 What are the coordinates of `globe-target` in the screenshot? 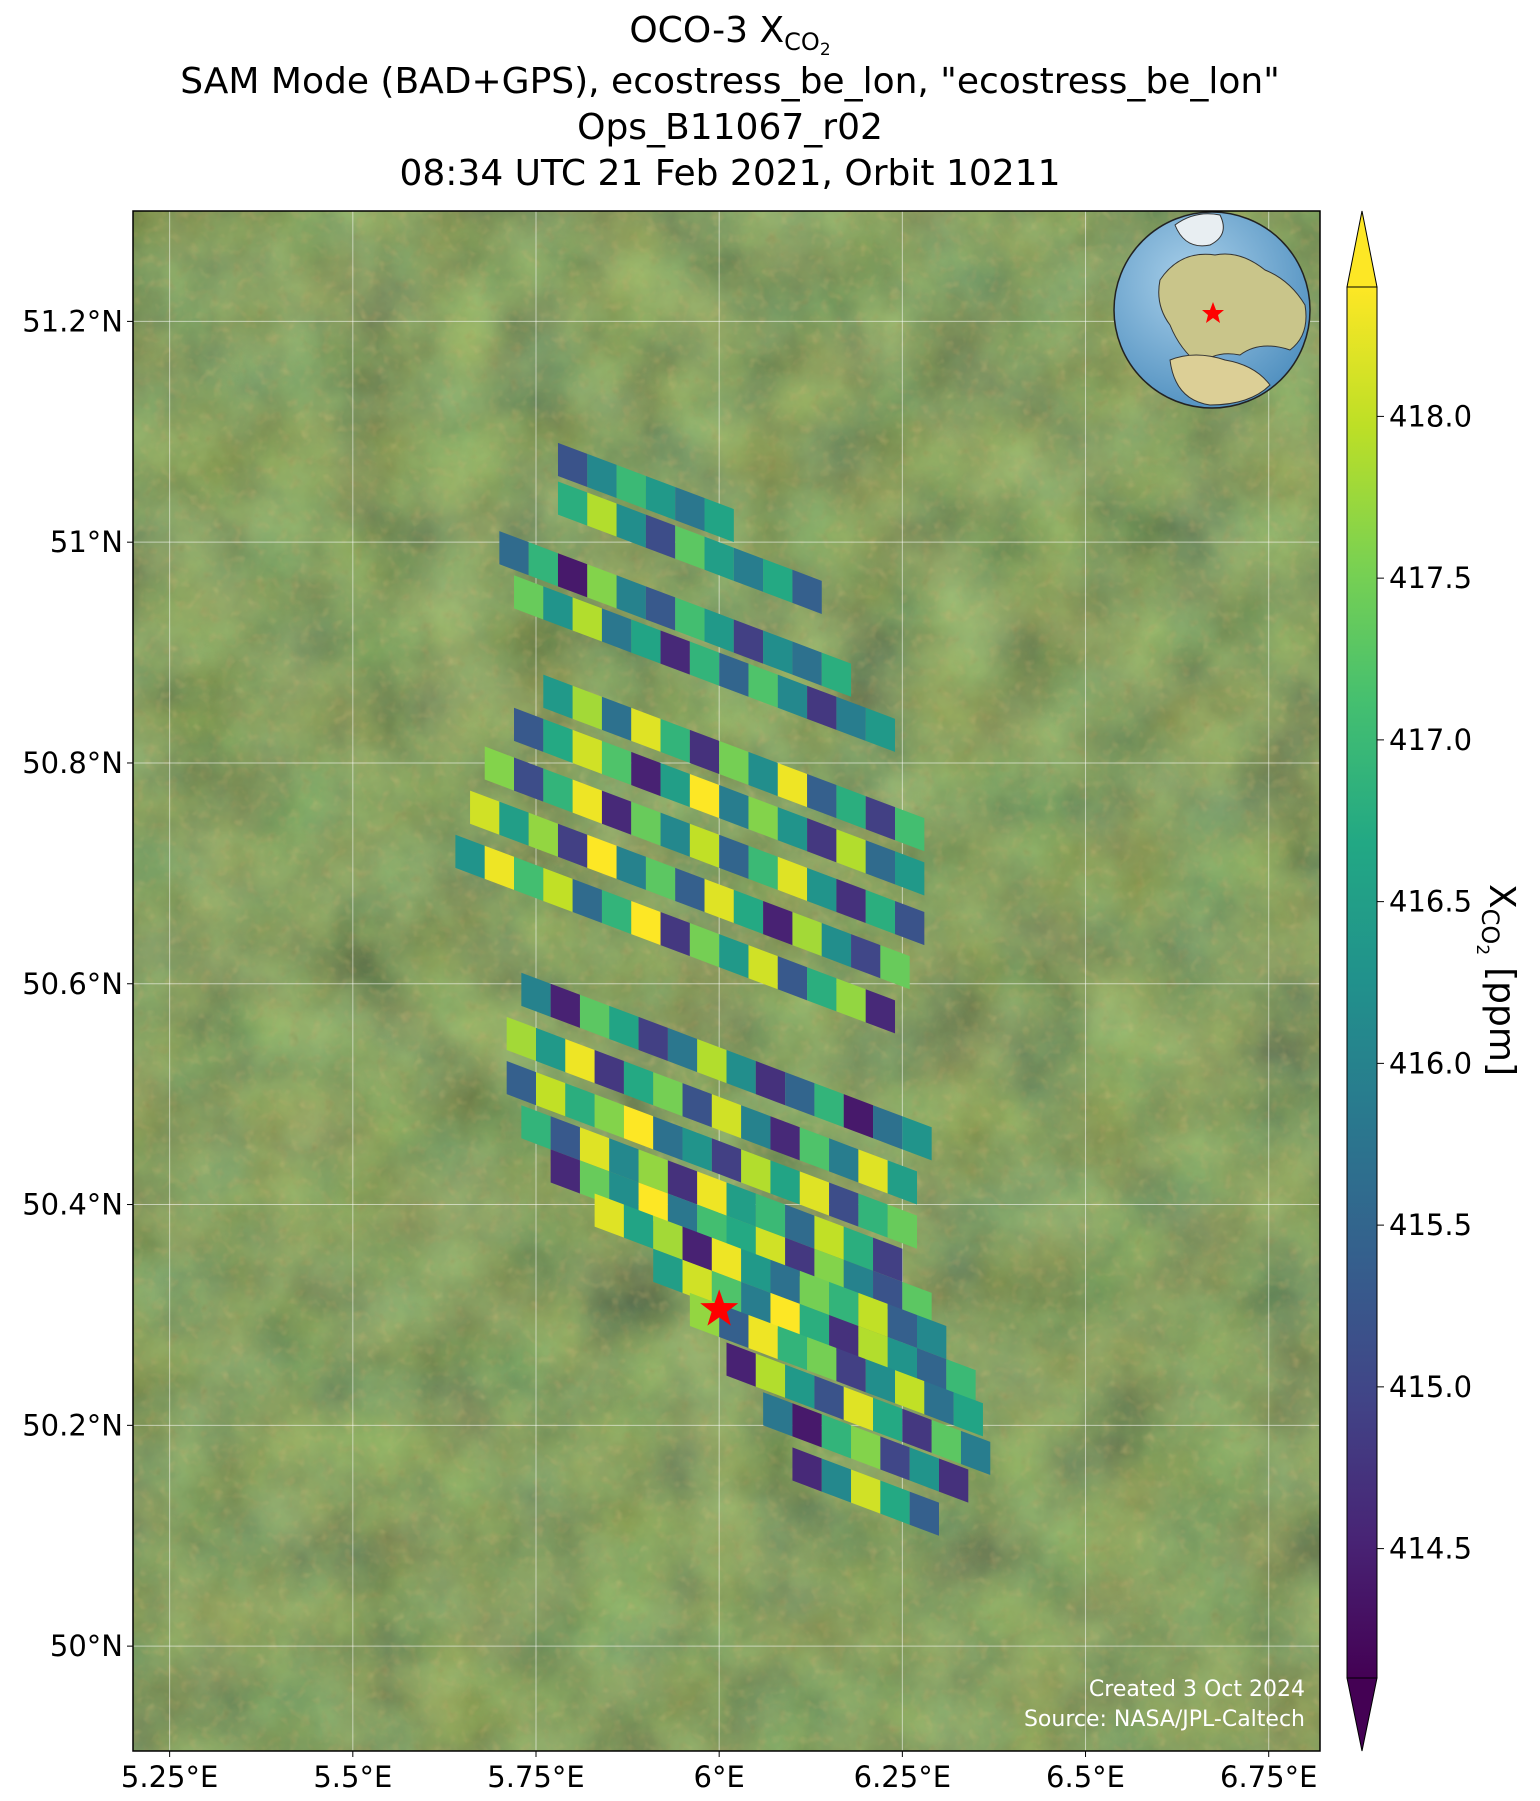 It's located at (1213, 312).